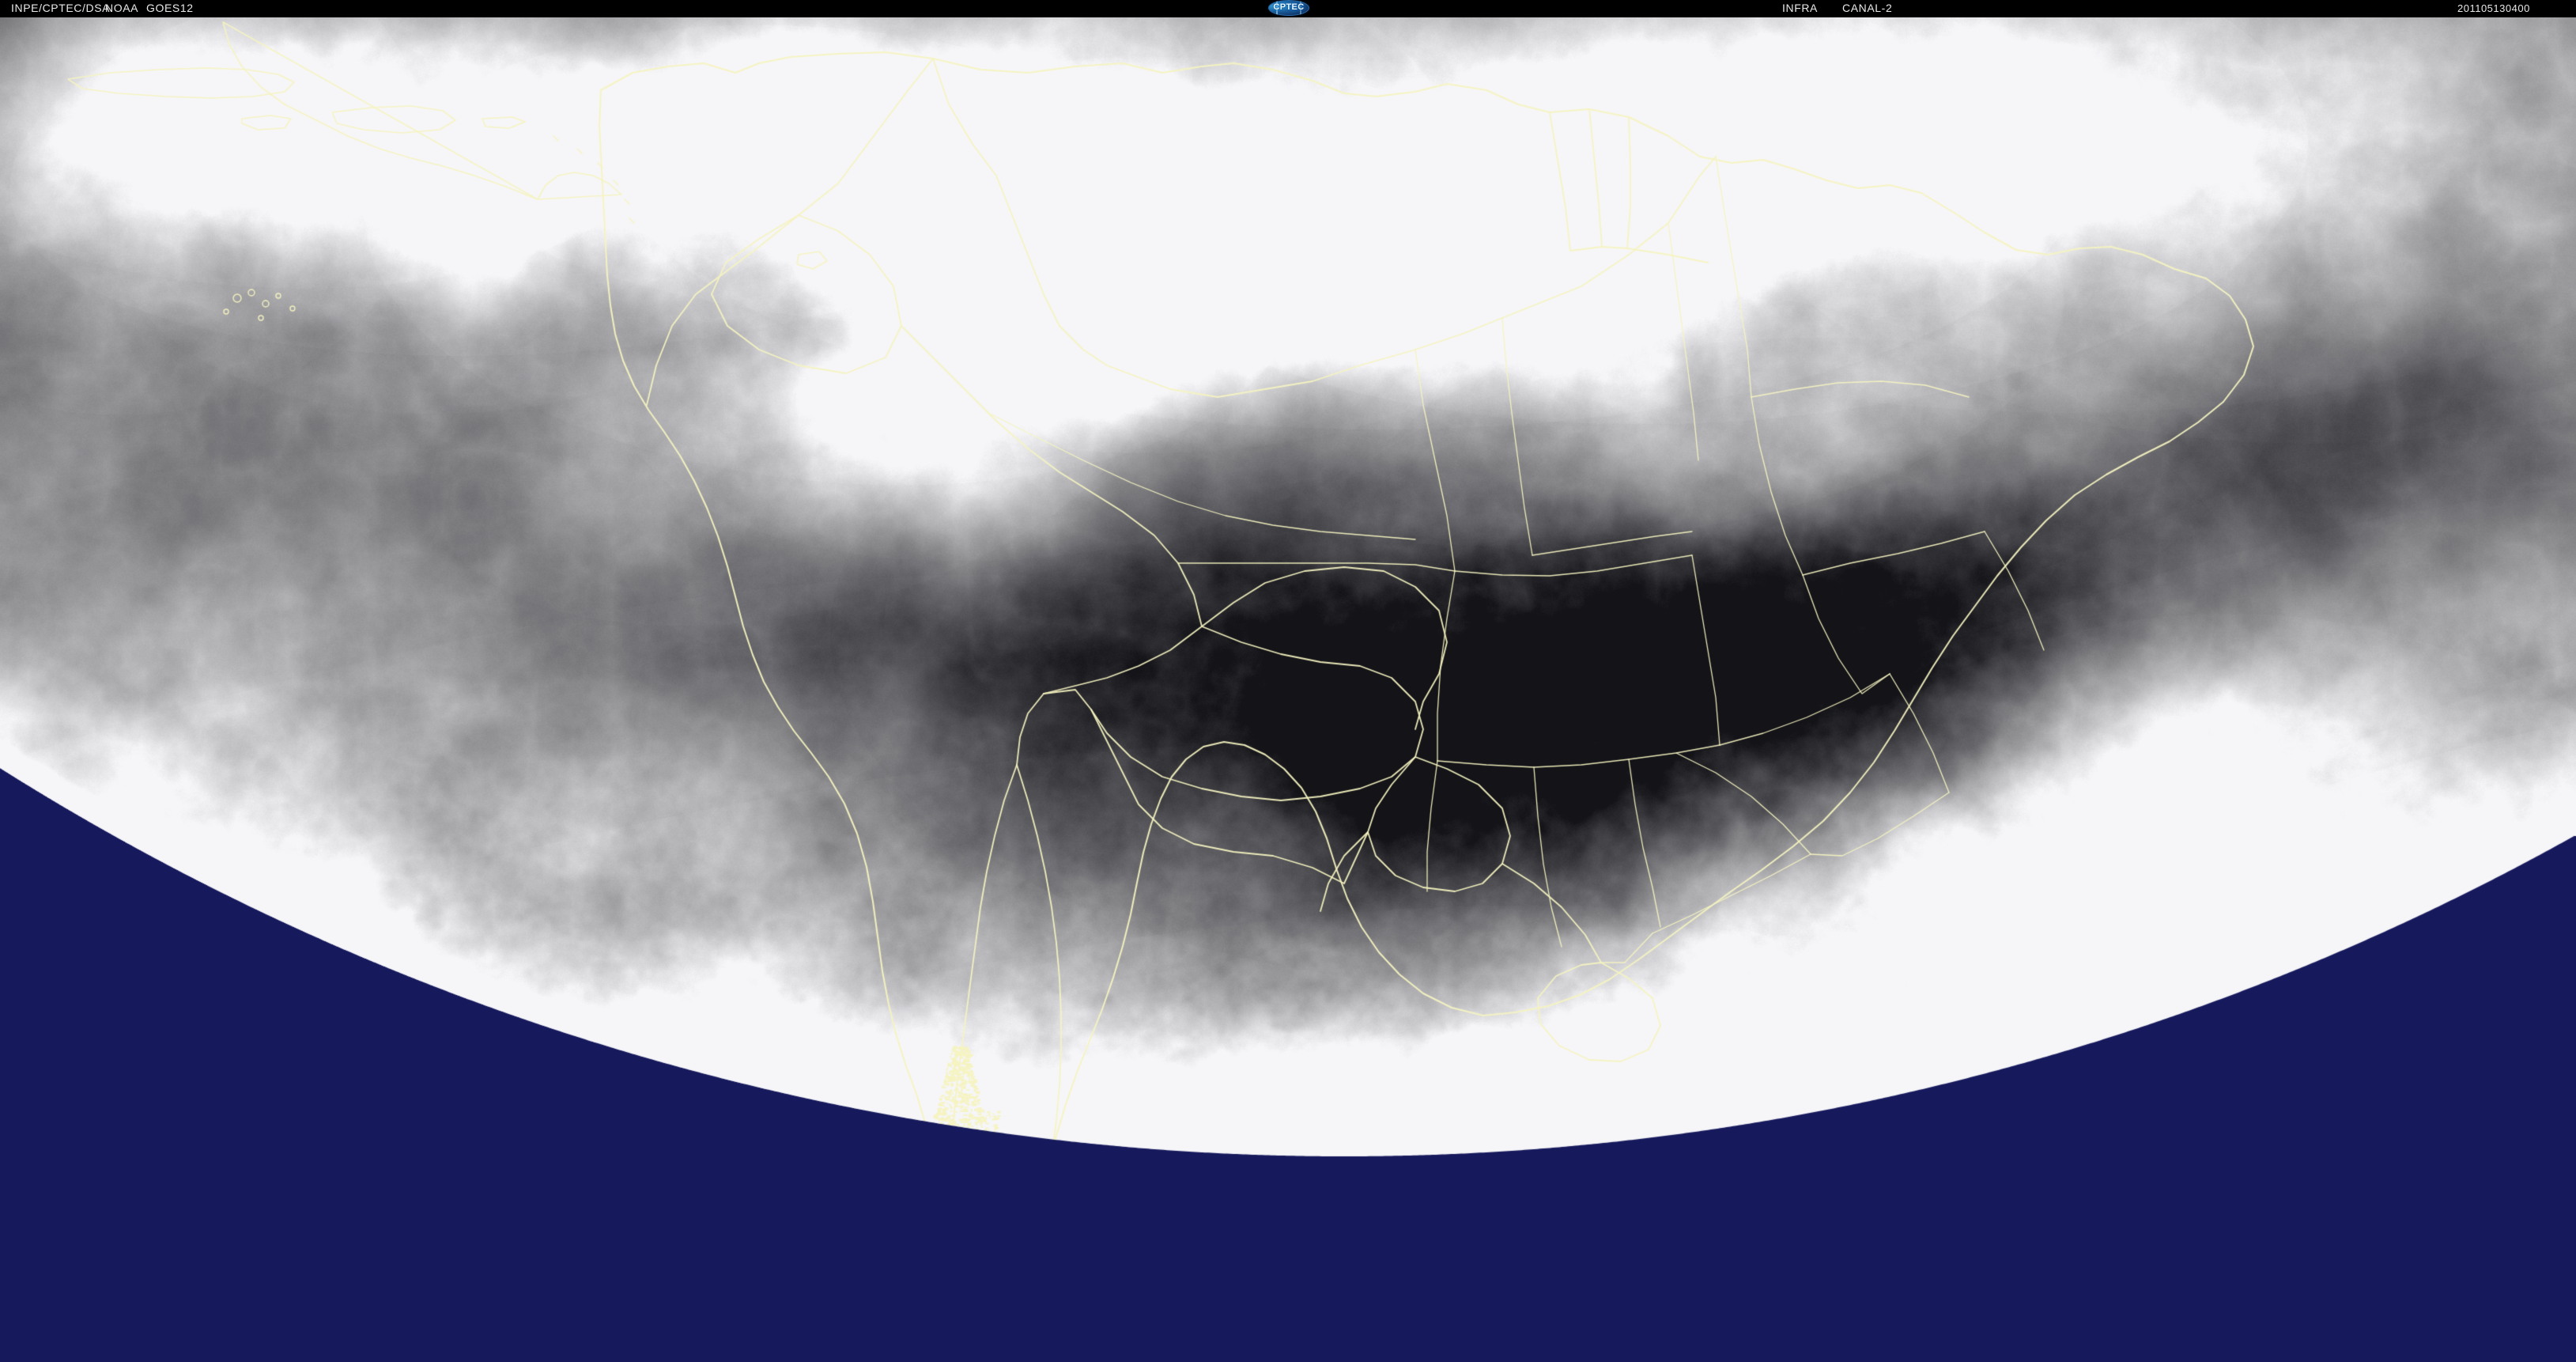 This screenshot has width=2576, height=1362. Describe the element at coordinates (61, 8) in the screenshot. I see `agency-label: INPE/CPTEC/DSA` at that location.